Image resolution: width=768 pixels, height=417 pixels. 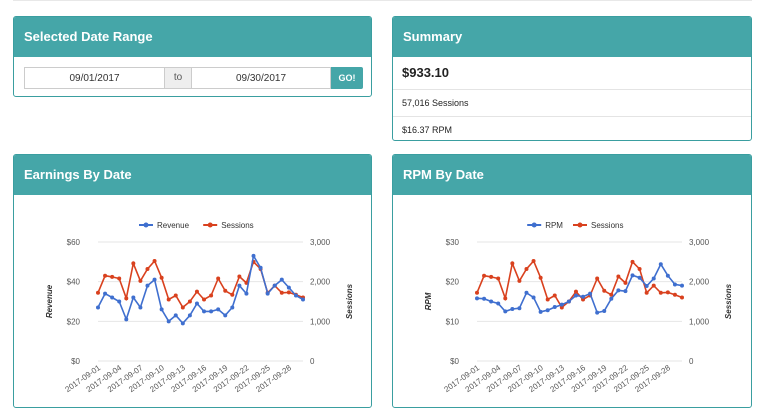 I want to click on end-date-input, so click(x=261, y=78).